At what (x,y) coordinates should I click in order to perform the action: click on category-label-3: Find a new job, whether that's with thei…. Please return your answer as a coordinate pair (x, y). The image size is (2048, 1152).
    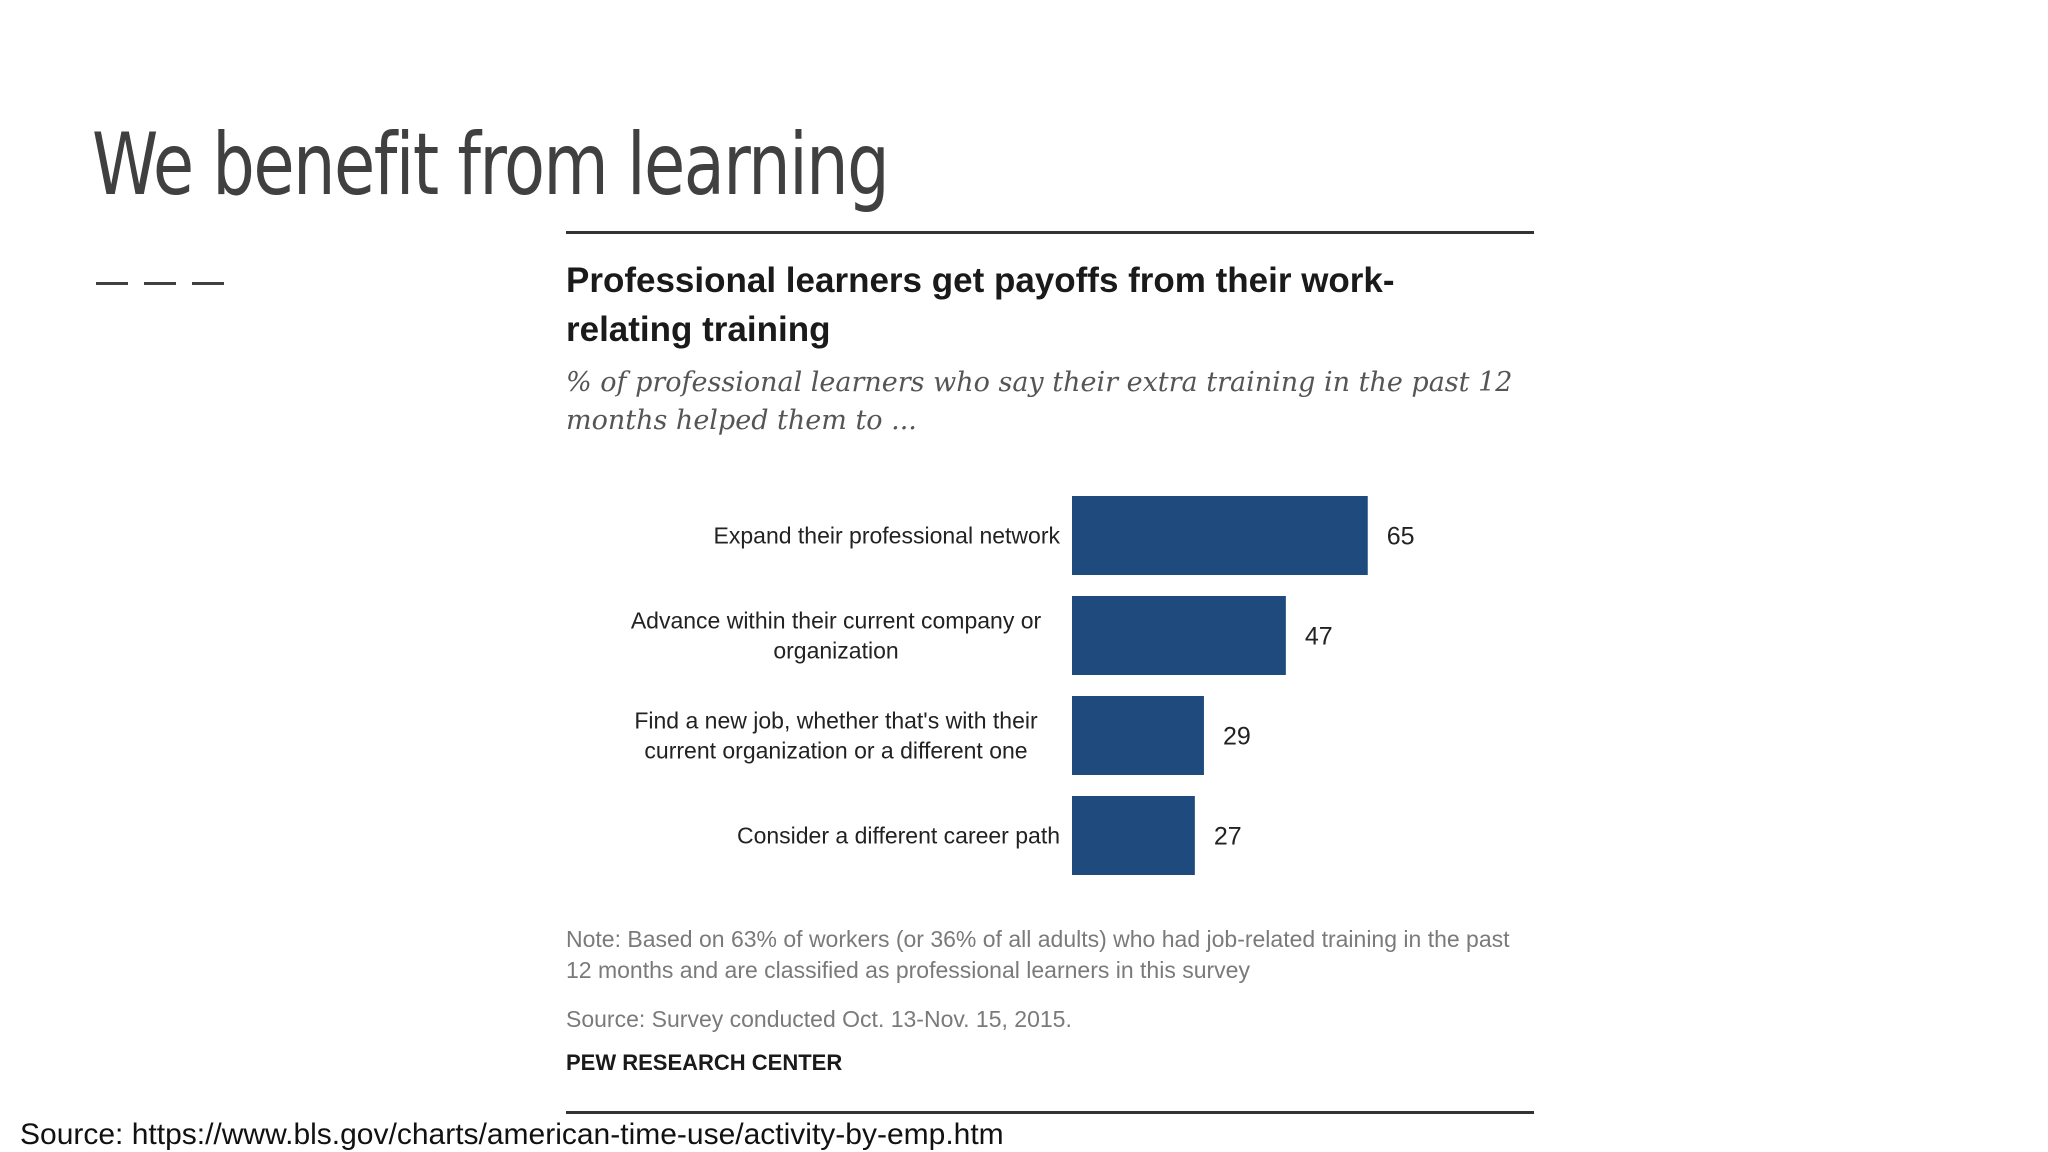
    Looking at the image, I should click on (836, 736).